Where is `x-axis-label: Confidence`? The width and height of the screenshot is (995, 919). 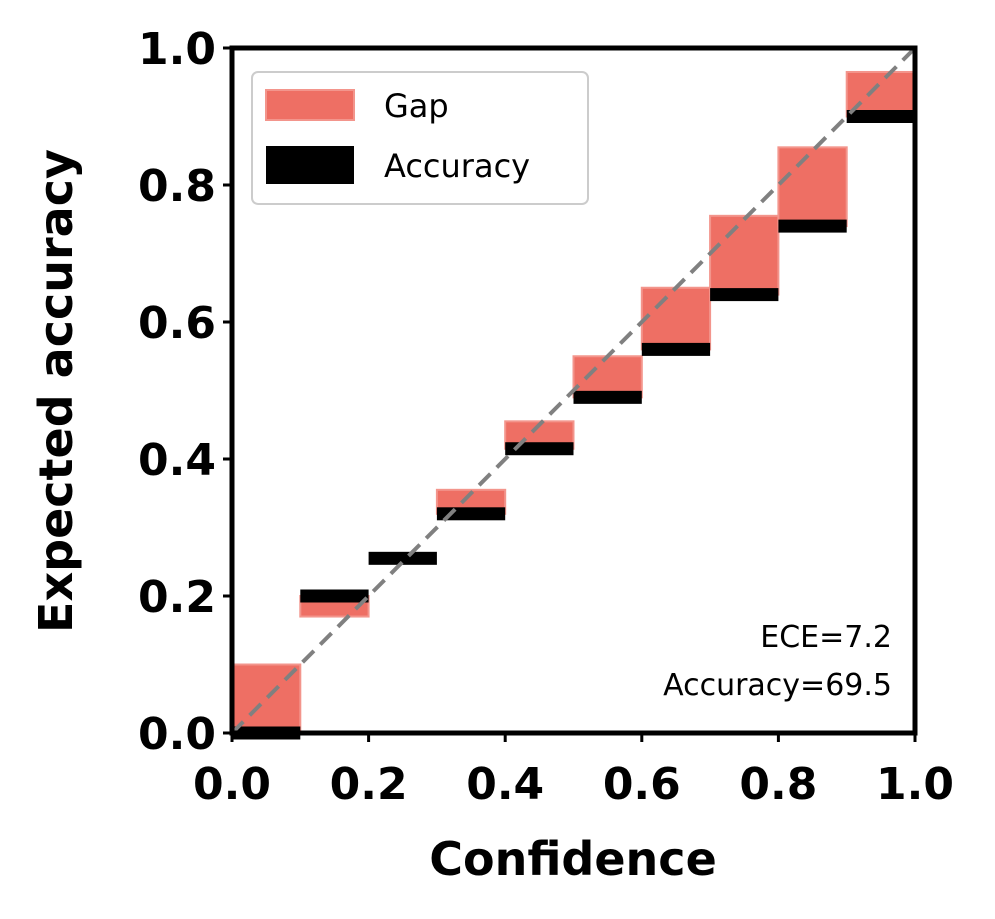
x-axis-label: Confidence is located at coordinates (573, 859).